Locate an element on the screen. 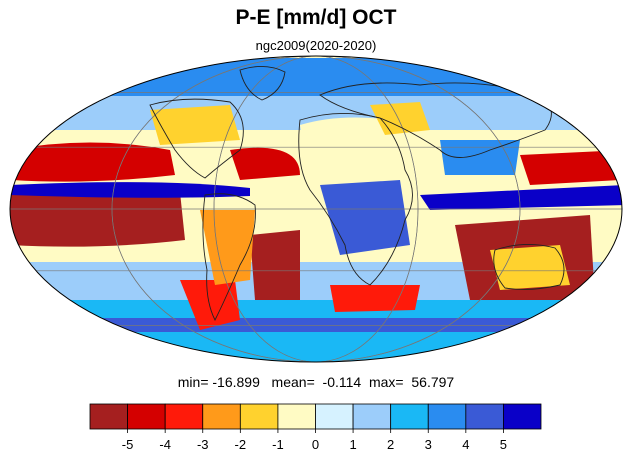 The width and height of the screenshot is (632, 460). north-america-region is located at coordinates (195, 125).